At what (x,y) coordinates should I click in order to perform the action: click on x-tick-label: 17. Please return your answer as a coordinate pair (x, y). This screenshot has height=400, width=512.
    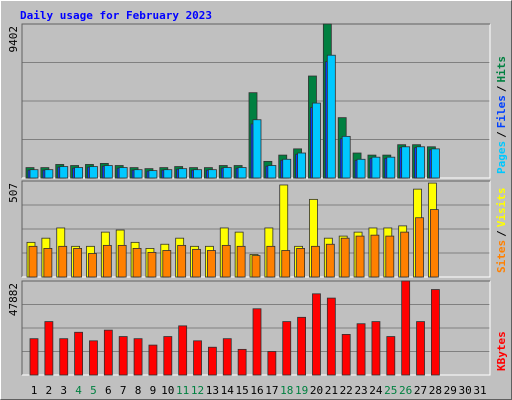
    Looking at the image, I should click on (271, 390).